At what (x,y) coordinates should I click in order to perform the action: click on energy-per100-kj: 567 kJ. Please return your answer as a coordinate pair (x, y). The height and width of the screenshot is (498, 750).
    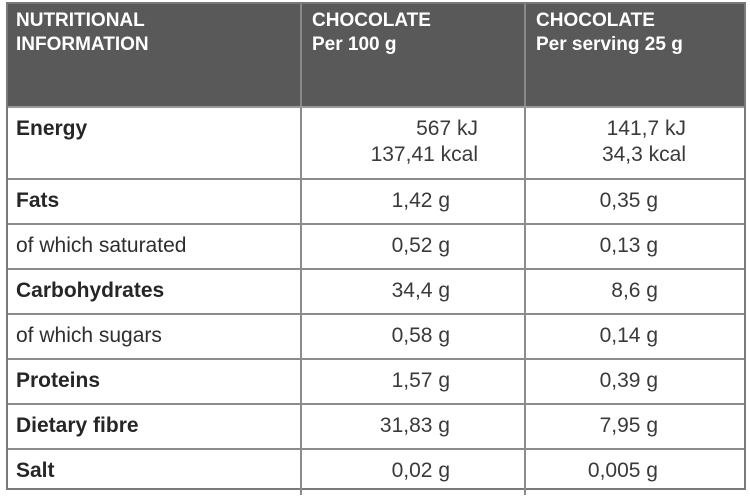
    Looking at the image, I should click on (447, 128).